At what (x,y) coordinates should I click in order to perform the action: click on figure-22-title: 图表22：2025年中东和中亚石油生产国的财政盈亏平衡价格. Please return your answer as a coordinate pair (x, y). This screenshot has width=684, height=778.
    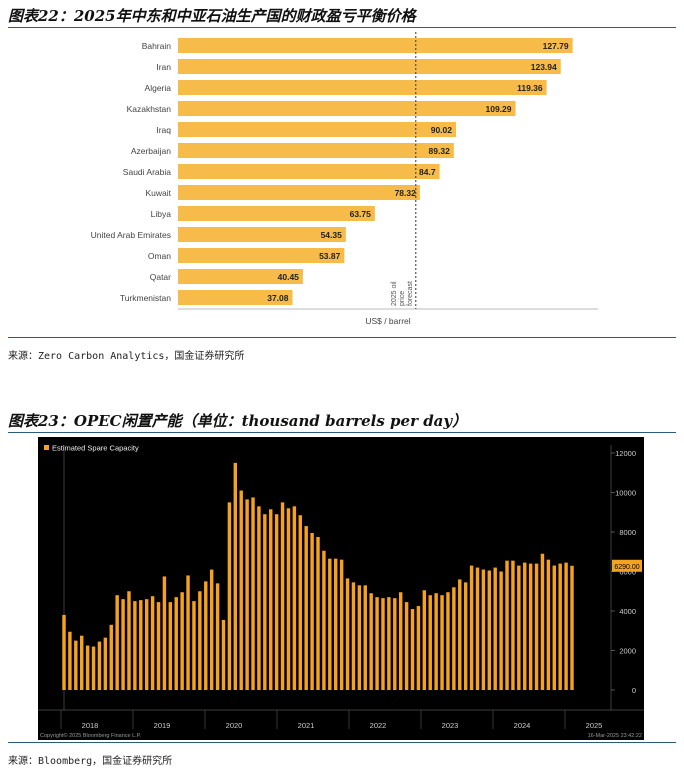
    Looking at the image, I should click on (212, 16).